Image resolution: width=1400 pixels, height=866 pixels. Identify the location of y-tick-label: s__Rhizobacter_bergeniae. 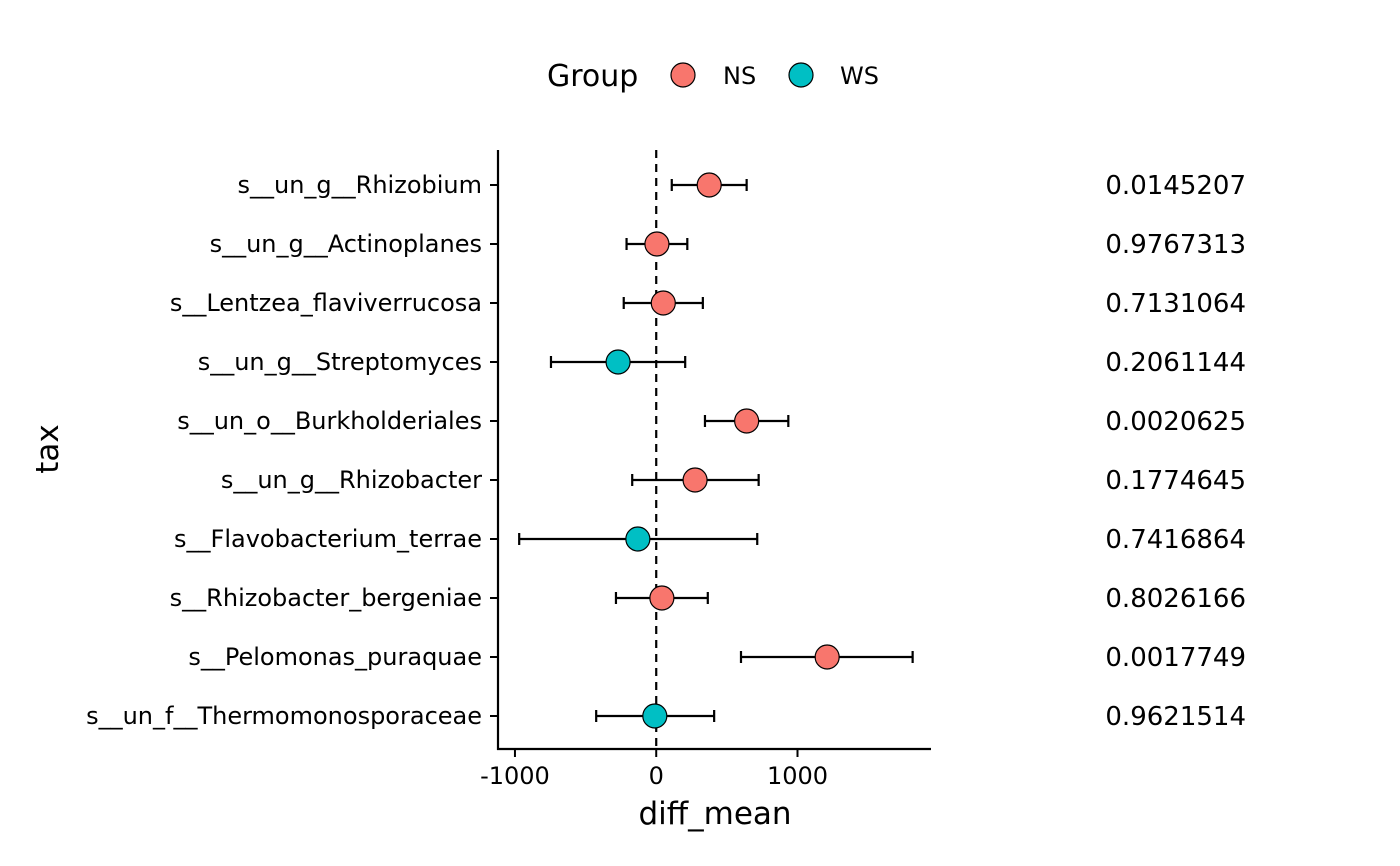
(326, 598).